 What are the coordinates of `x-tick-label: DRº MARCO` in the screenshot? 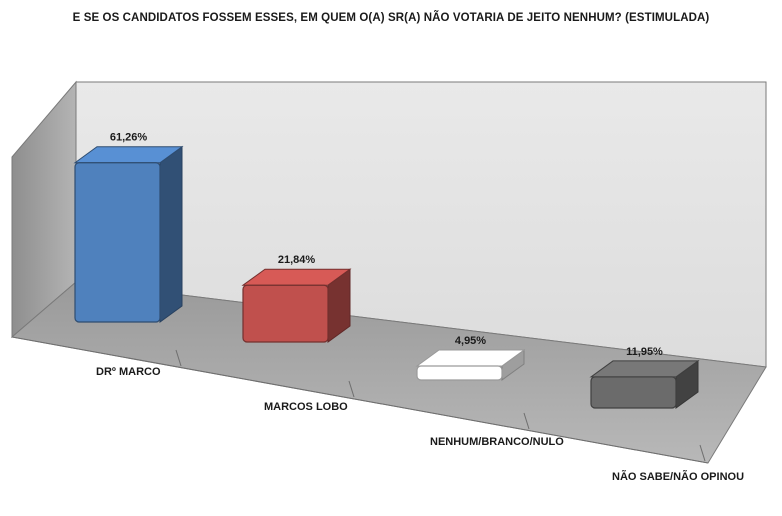 It's located at (128, 372).